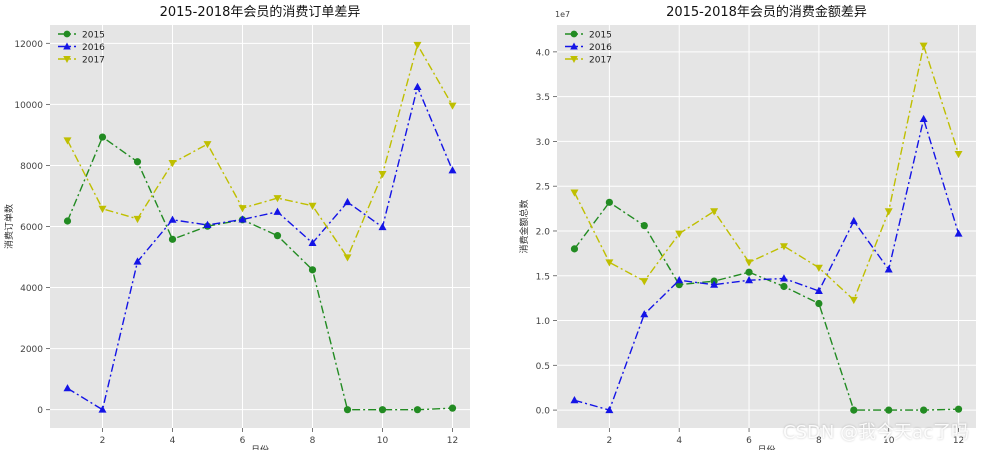  I want to click on x-tick-label: 4, so click(173, 441).